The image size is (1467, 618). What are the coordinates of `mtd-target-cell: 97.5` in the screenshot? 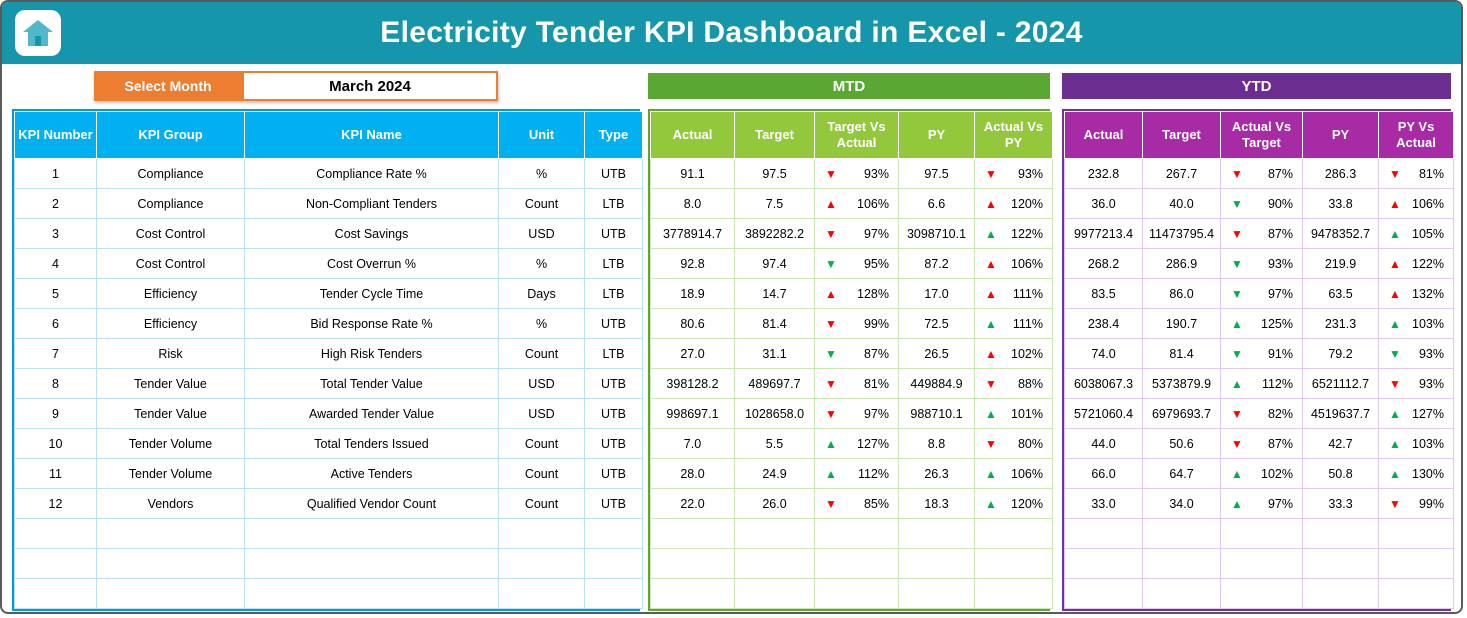 It's located at (774, 173).